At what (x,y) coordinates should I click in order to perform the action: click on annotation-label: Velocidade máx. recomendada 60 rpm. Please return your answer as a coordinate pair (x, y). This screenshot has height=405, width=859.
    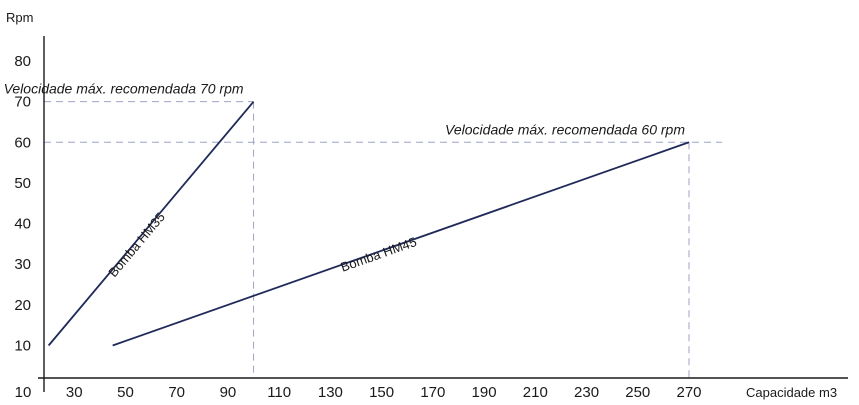
    Looking at the image, I should click on (565, 129).